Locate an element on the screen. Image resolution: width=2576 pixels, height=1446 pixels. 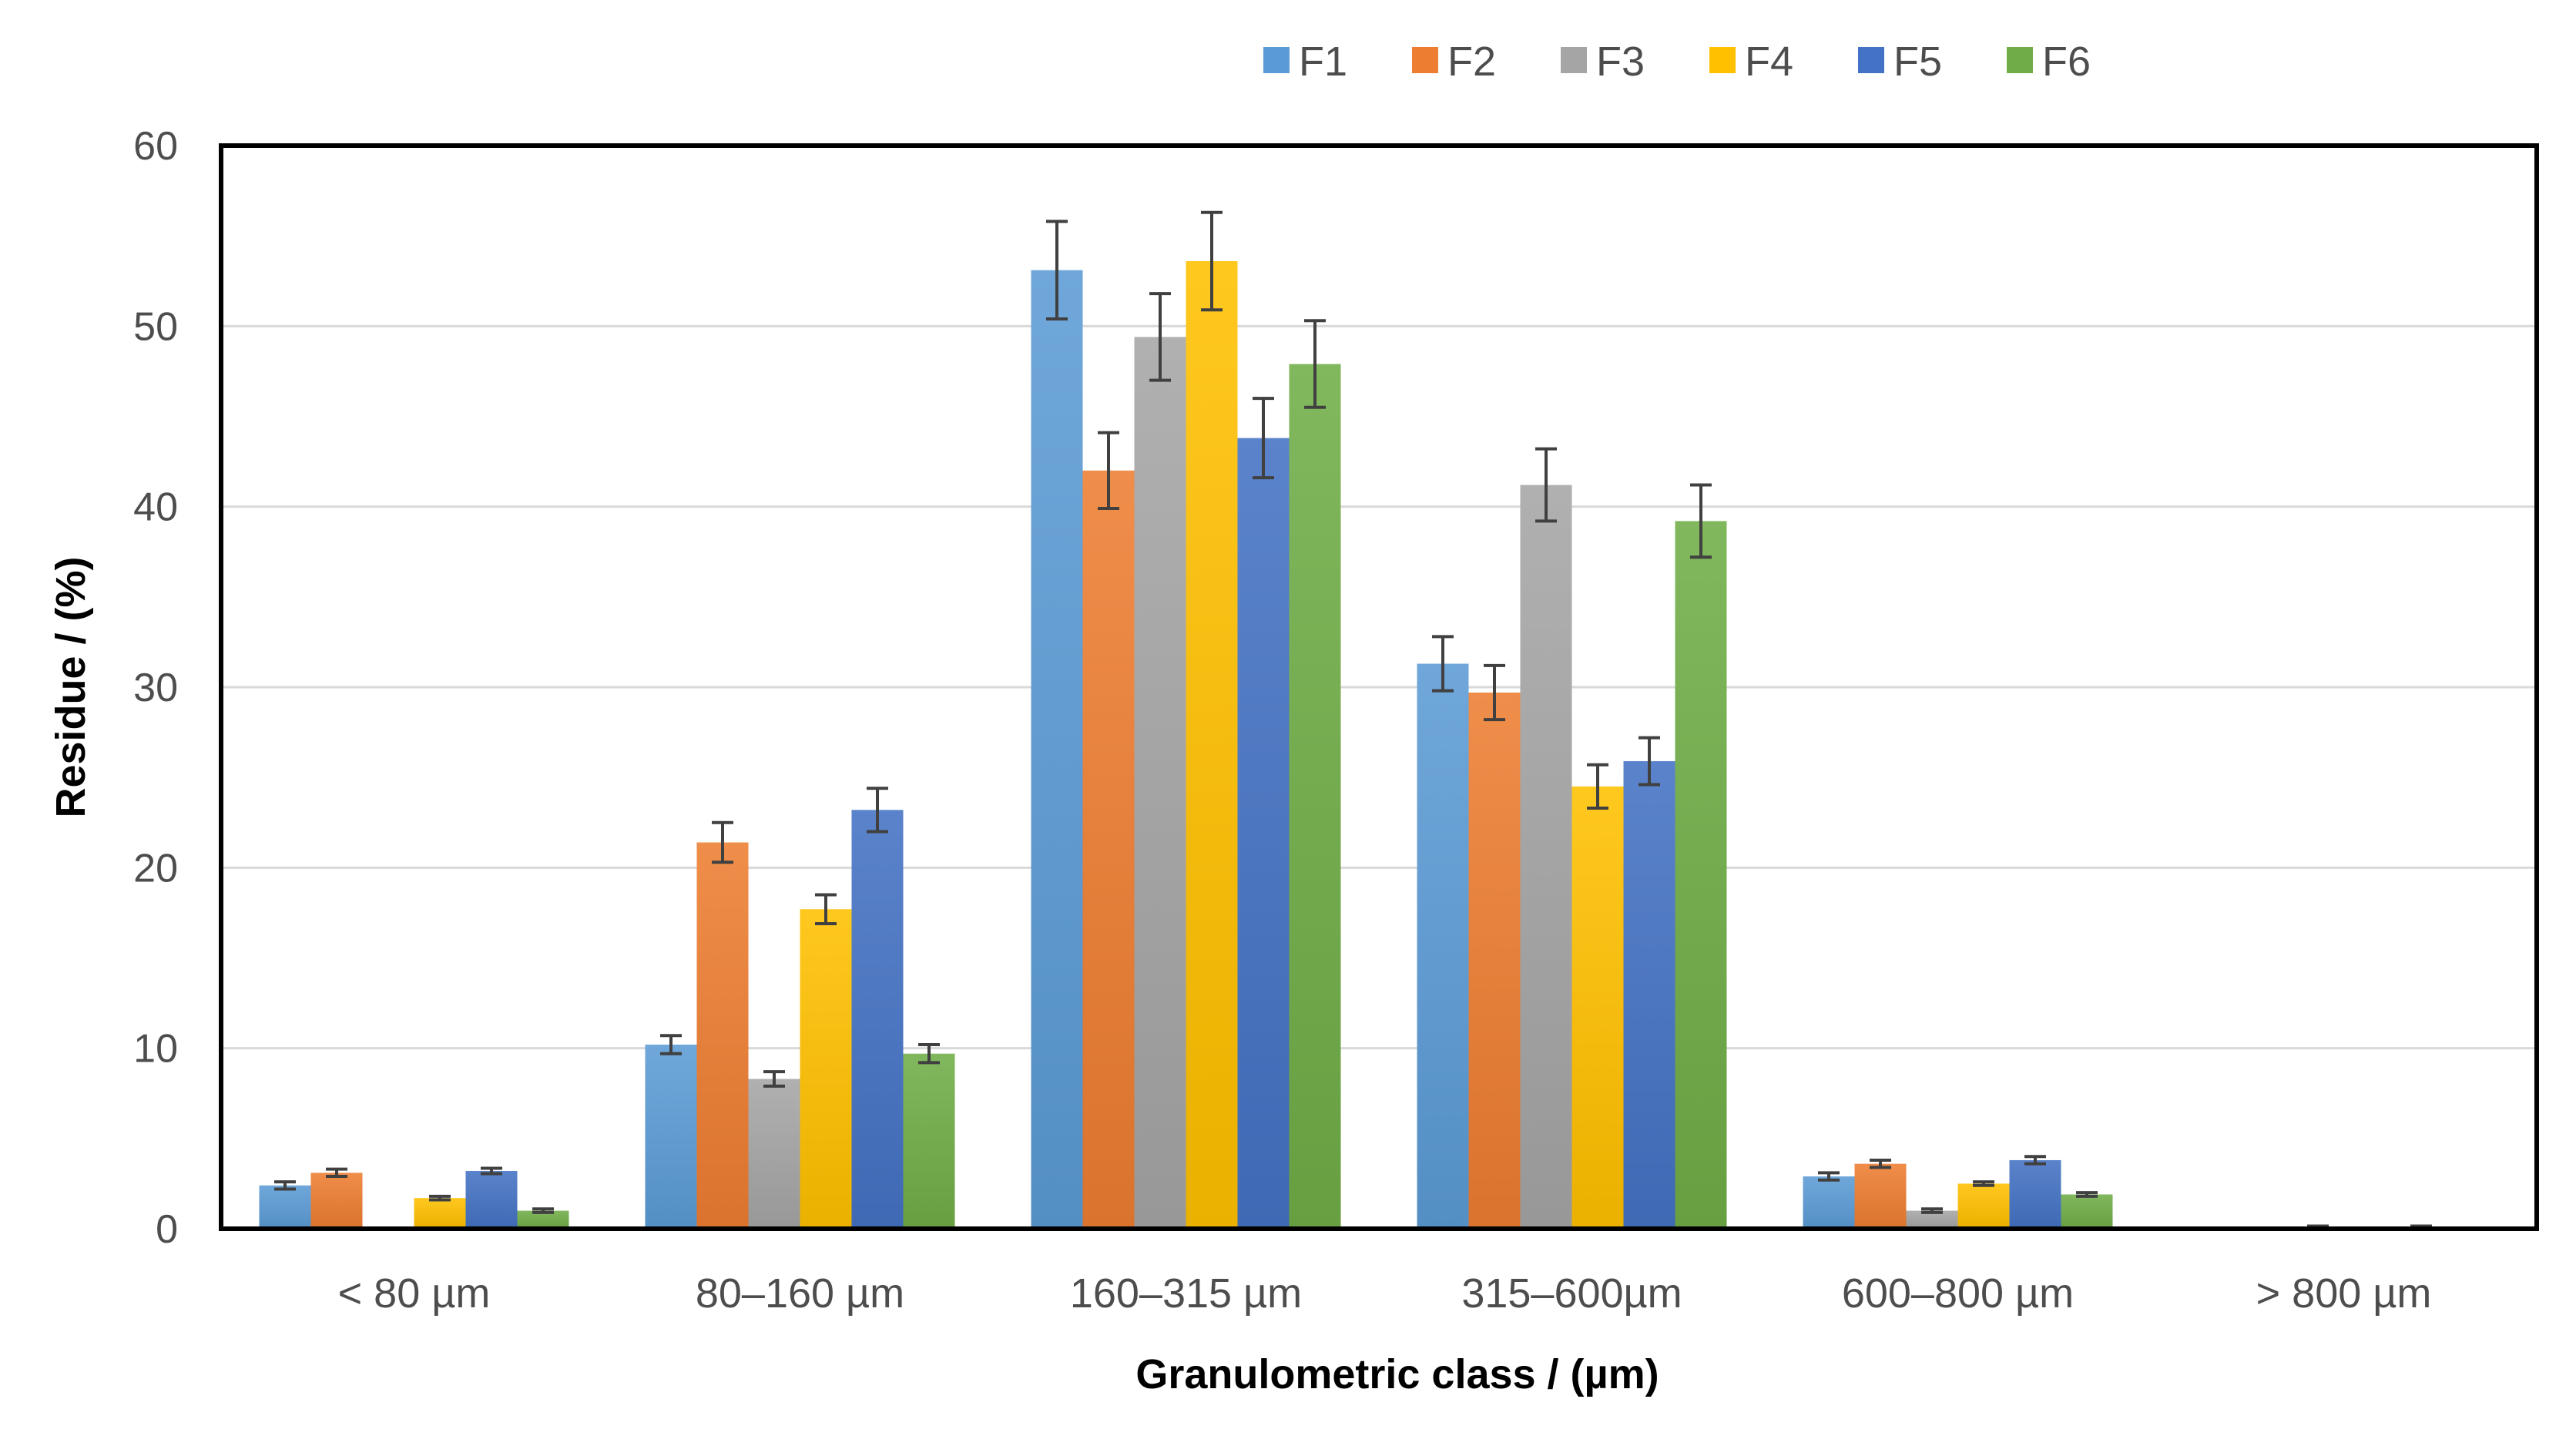
bar-f5-80-m is located at coordinates (491, 1200).